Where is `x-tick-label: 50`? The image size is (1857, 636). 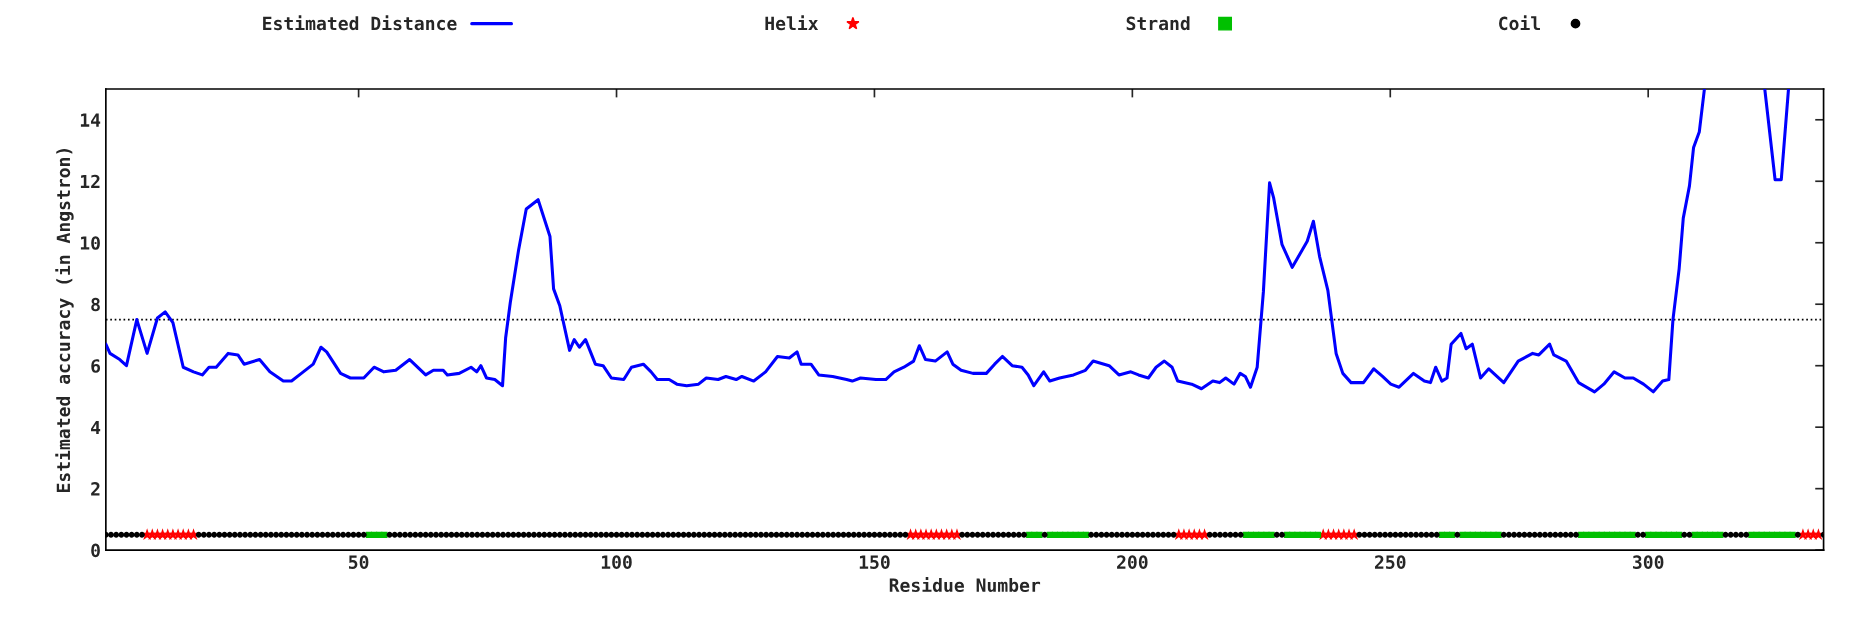
x-tick-label: 50 is located at coordinates (359, 562).